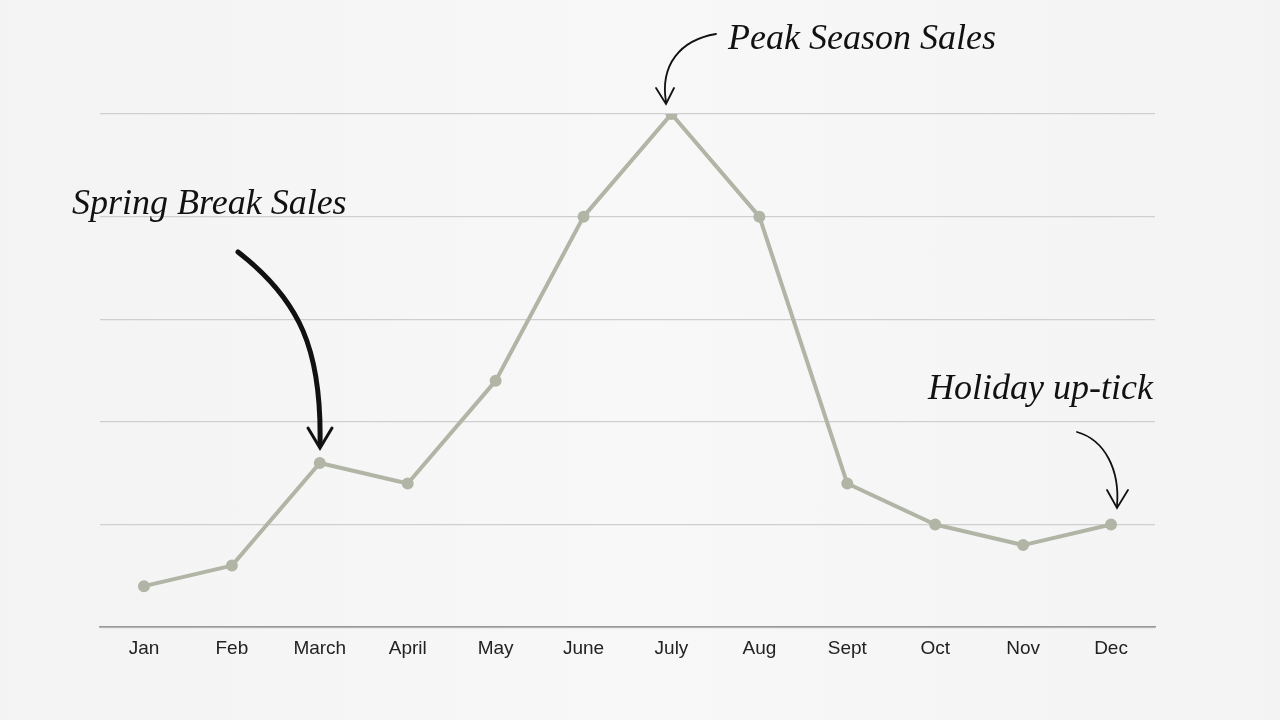  What do you see at coordinates (935, 647) in the screenshot?
I see `x-tick-label: Oct` at bounding box center [935, 647].